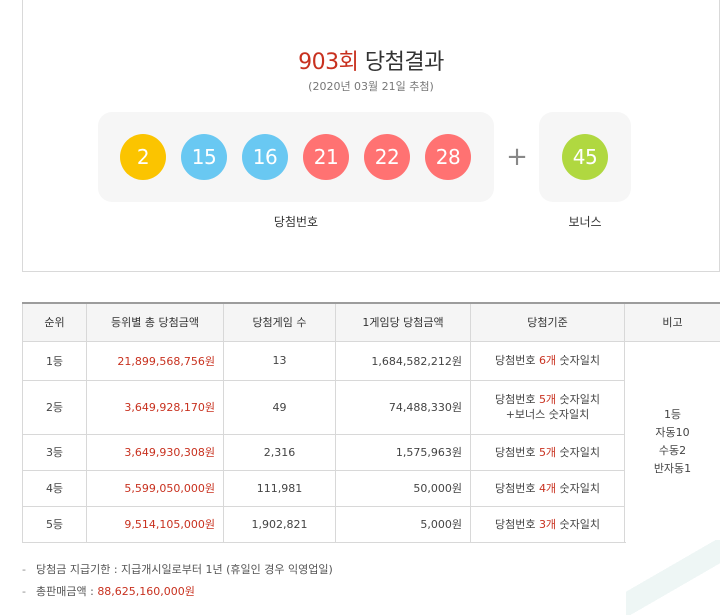 This screenshot has width=720, height=615. Describe the element at coordinates (184, 569) in the screenshot. I see `note-text: 당첨금 지급기한 : 지급개시일로부터 1년 (휴일인 경우 익영업일)` at that location.